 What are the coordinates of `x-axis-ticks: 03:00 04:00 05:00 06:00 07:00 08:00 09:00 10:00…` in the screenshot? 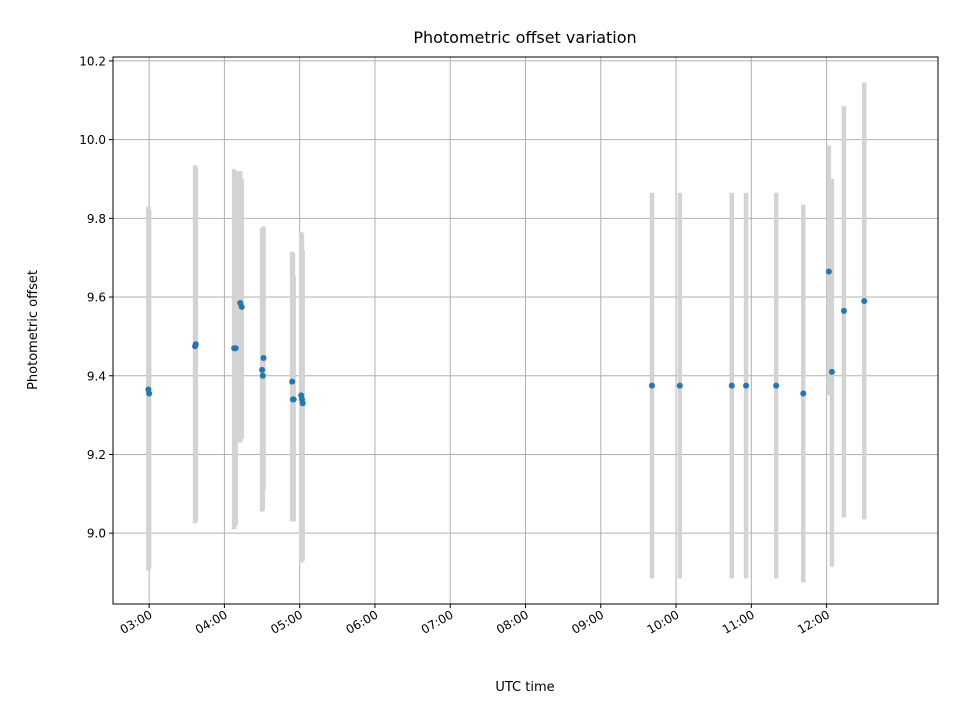 It's located at (475, 620).